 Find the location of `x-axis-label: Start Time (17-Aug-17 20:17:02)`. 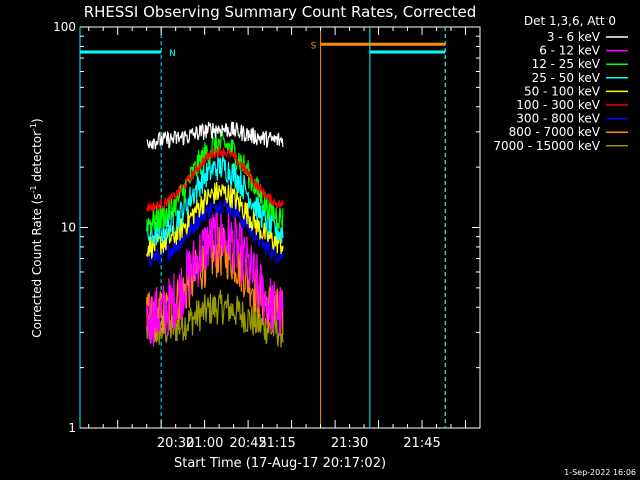

x-axis-label: Start Time (17-Aug-17 20:17:02) is located at coordinates (280, 463).